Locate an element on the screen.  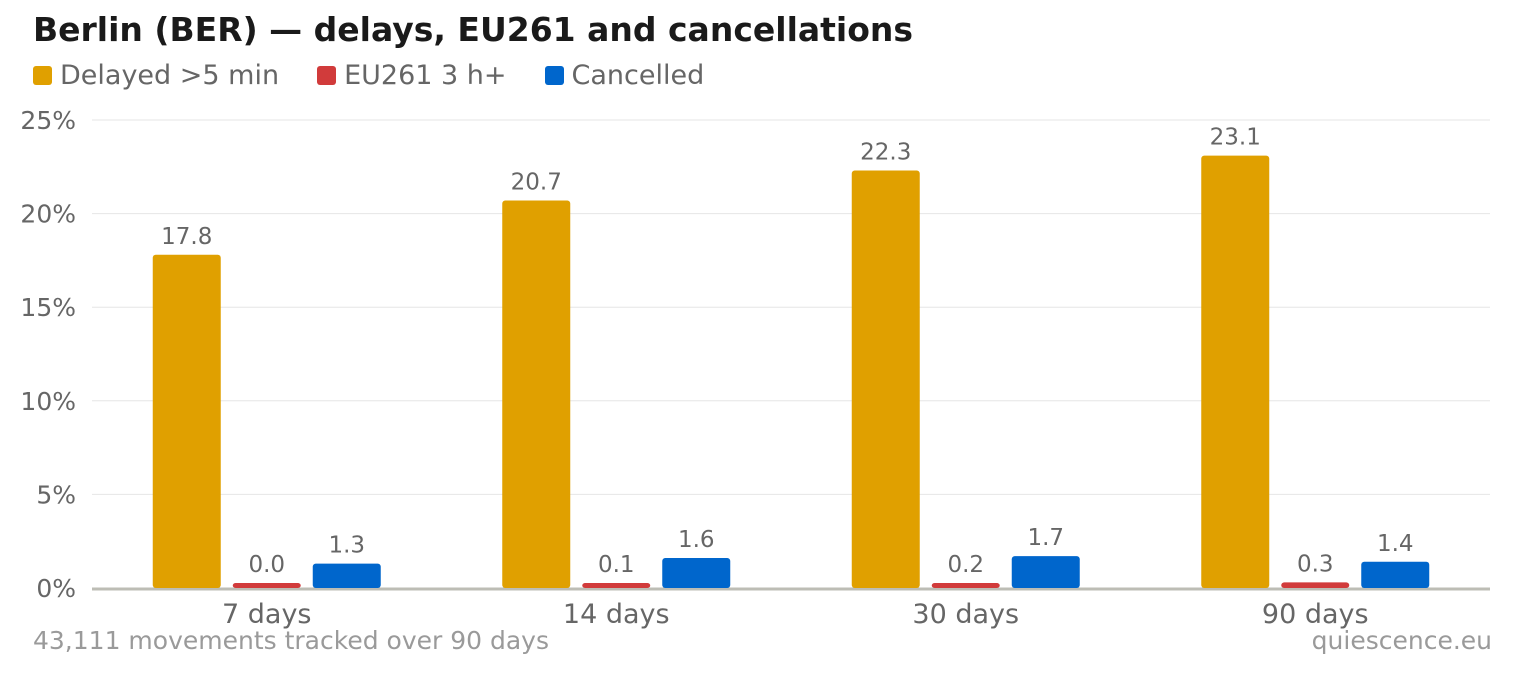
legend-item-delayed: Delayed >5 min is located at coordinates (156, 75).